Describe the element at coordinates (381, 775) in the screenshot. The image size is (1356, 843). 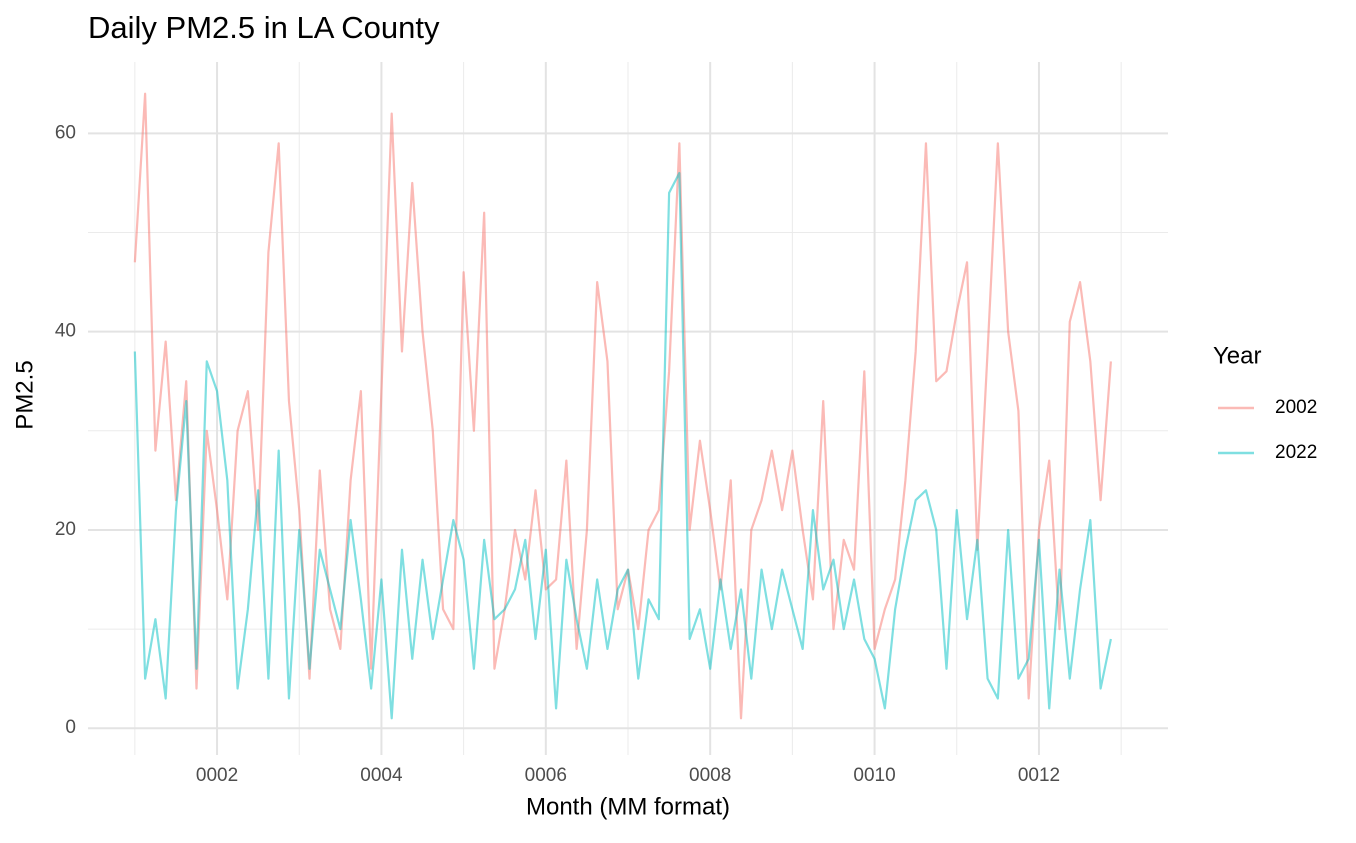
I see `x-tick-label: 0004` at that location.